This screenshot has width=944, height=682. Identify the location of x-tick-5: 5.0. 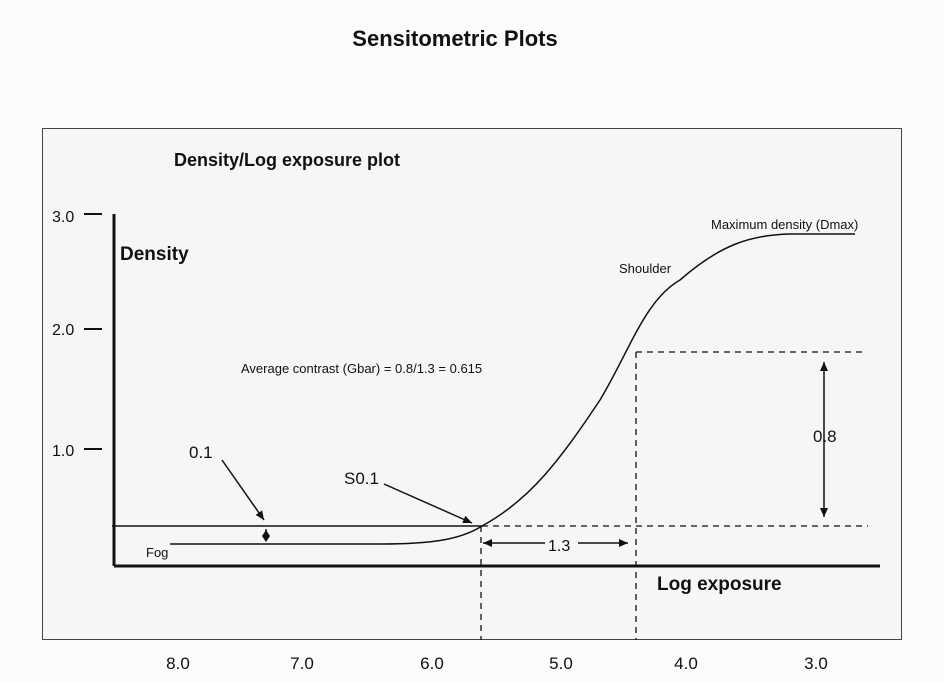
(561, 663).